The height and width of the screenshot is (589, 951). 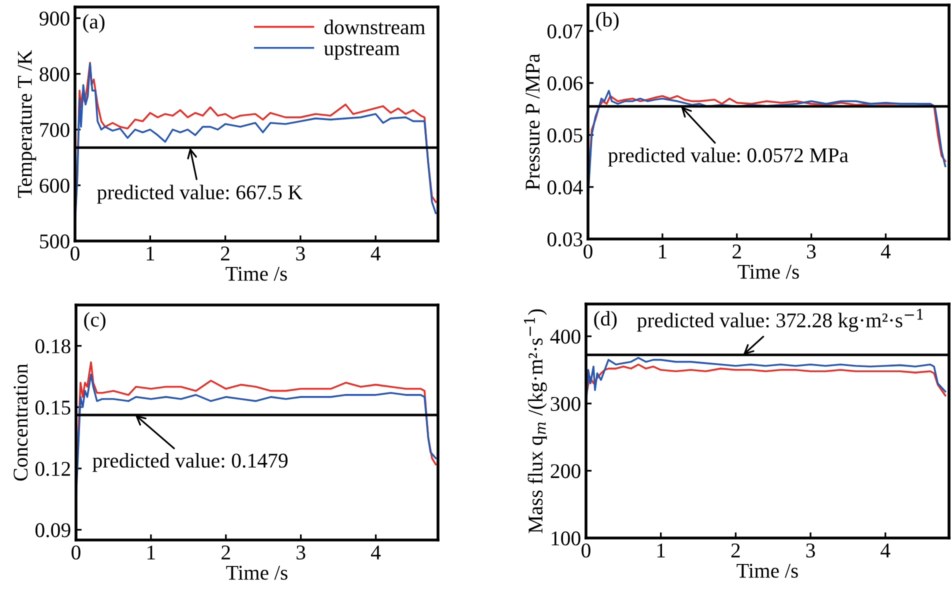 What do you see at coordinates (605, 320) in the screenshot?
I see `annotation: (d)` at bounding box center [605, 320].